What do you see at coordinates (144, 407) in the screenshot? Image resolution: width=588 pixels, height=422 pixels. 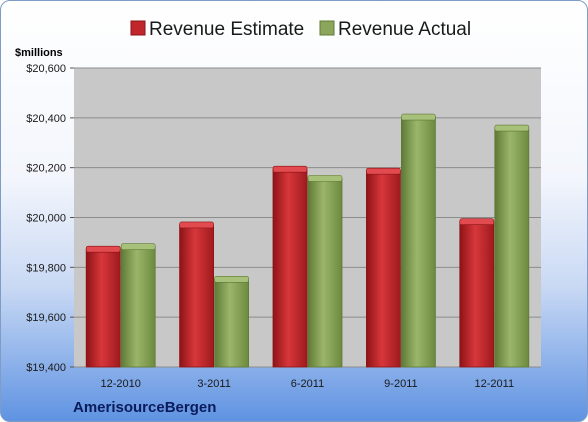 I see `company-label: AmerisourceBergen` at bounding box center [144, 407].